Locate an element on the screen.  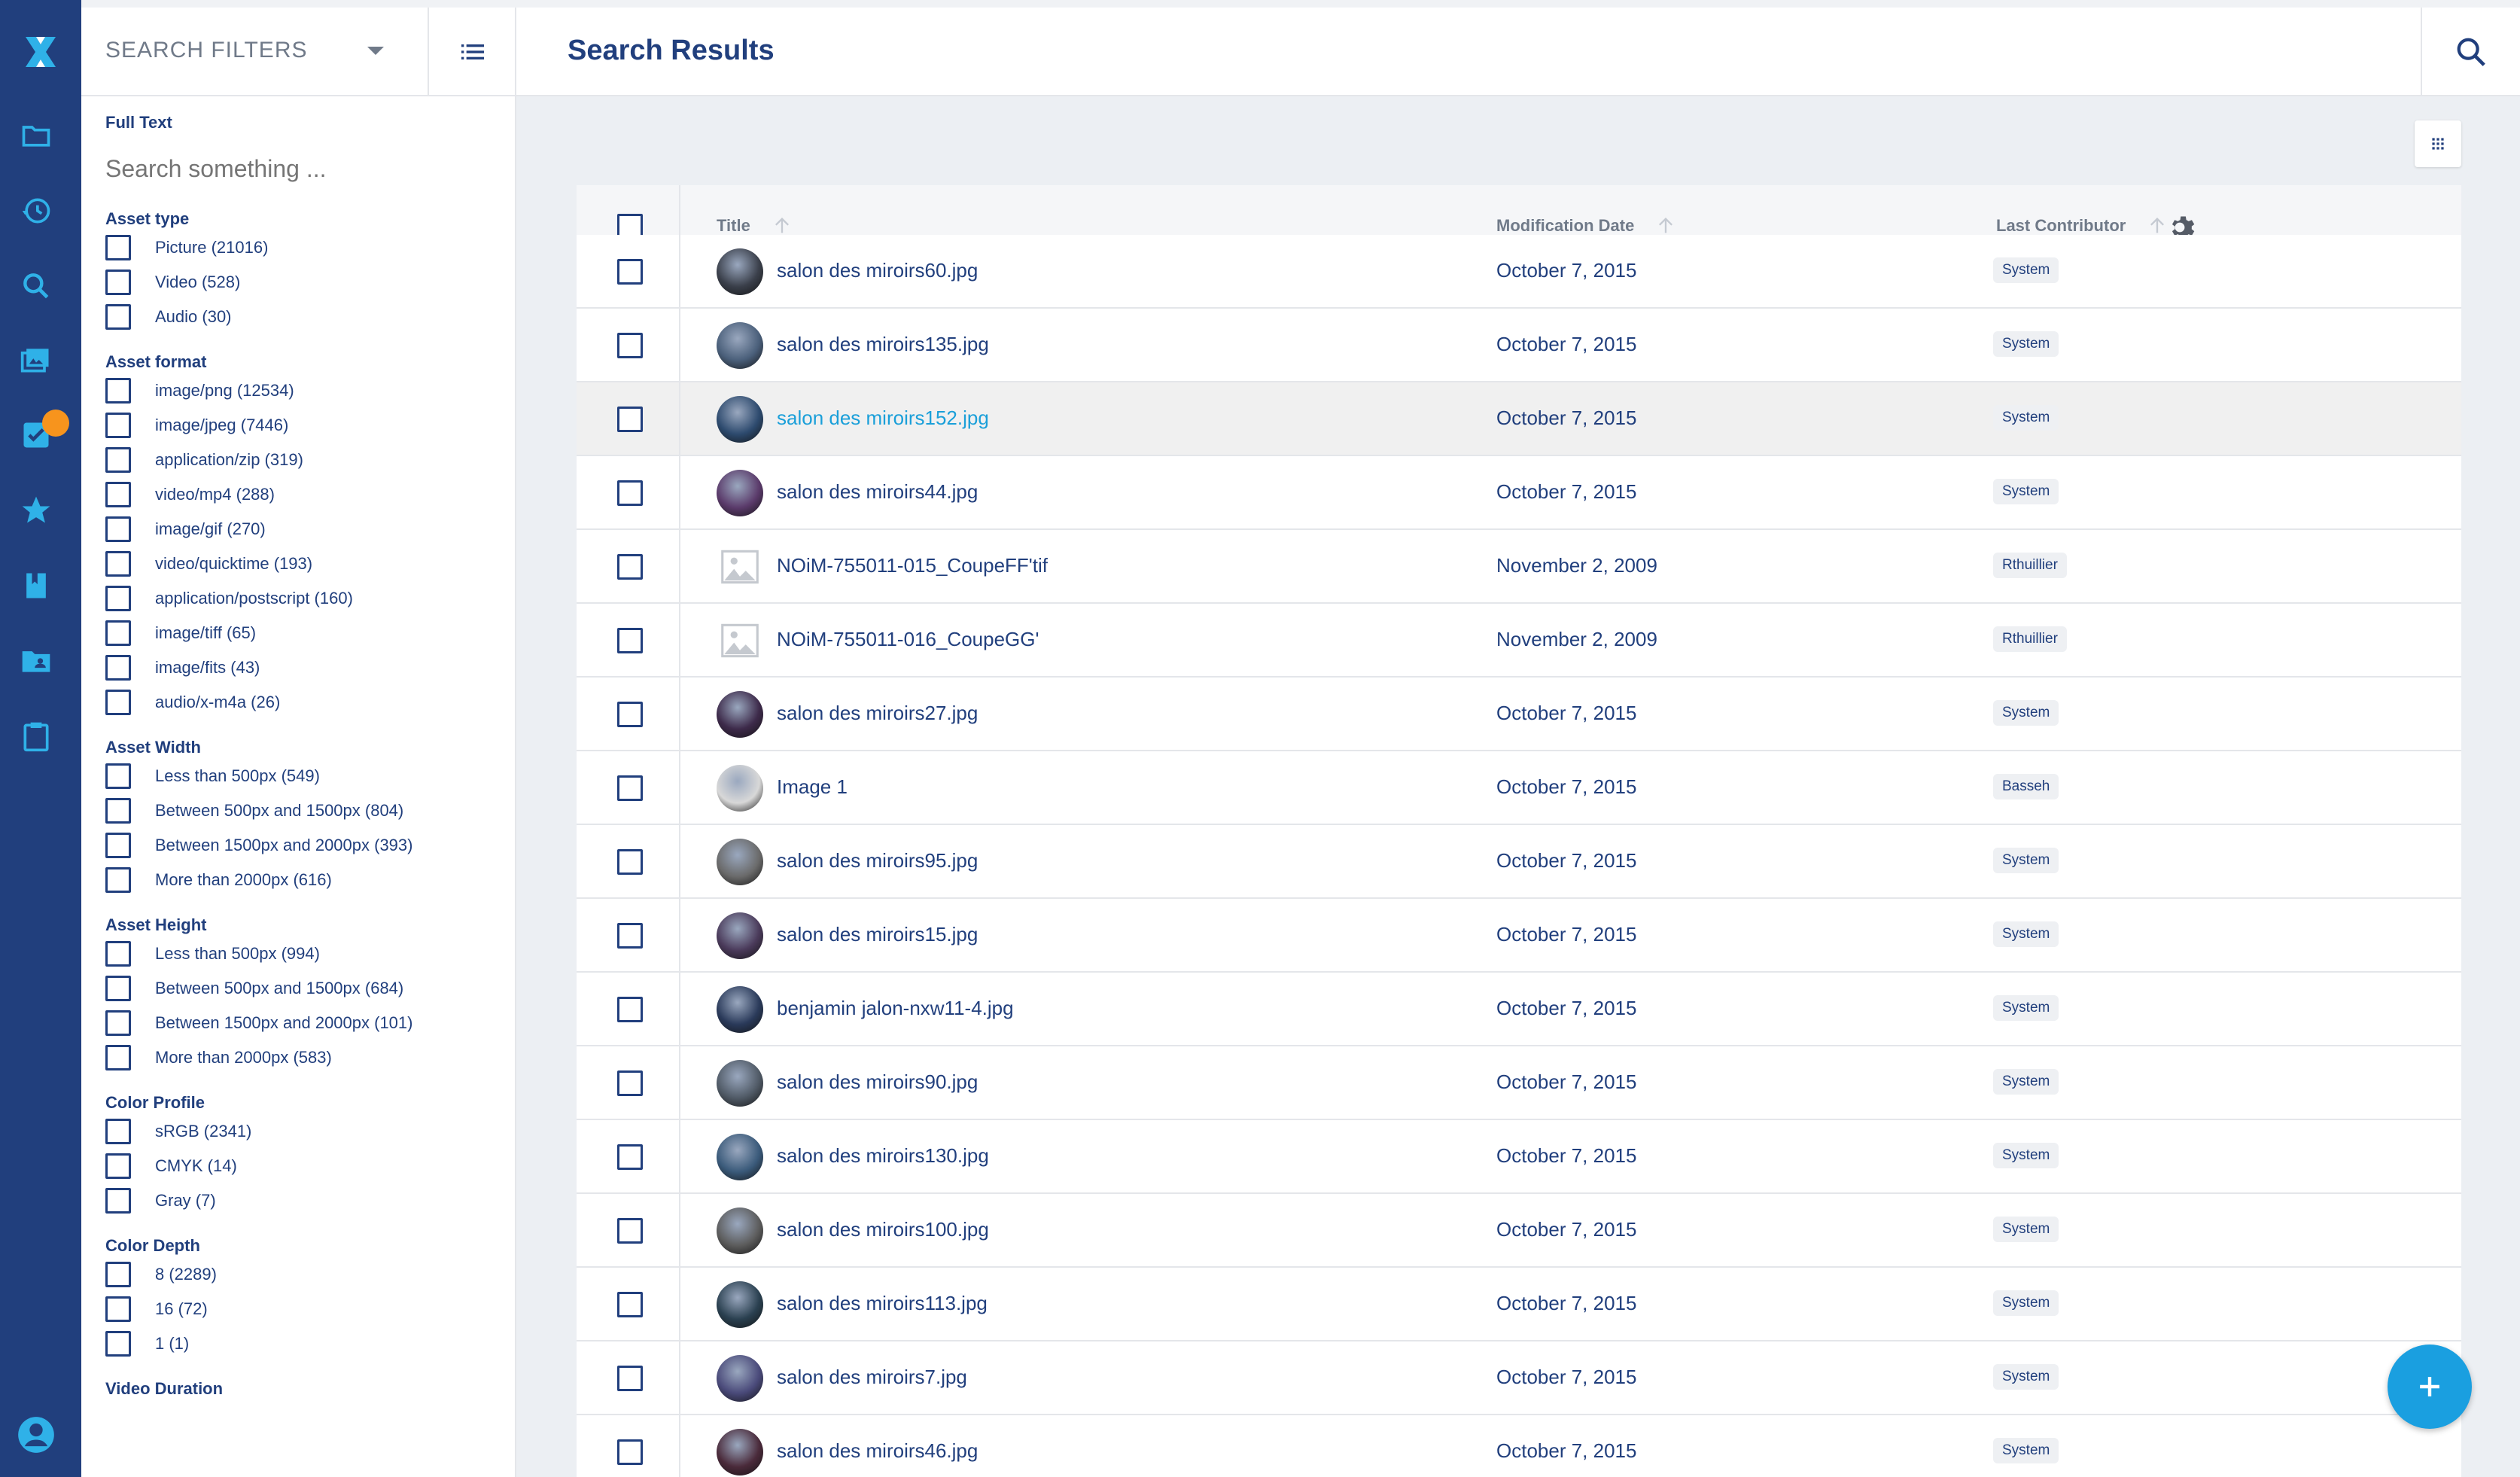
filter-option: sRGB (2341) is located at coordinates (301, 1131).